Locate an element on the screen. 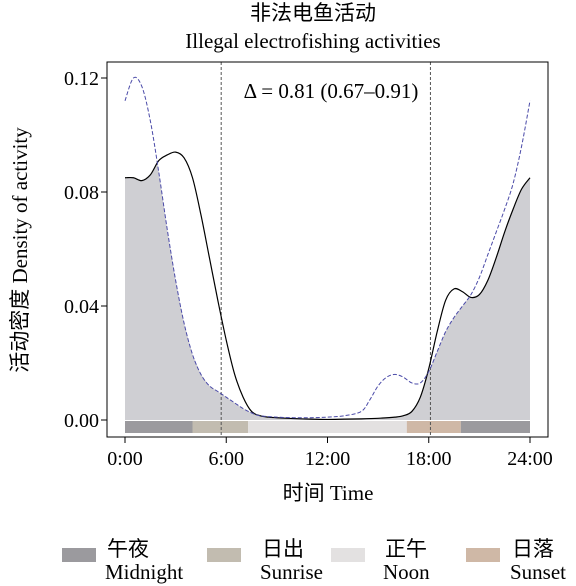  legend-label-zh: 日出 is located at coordinates (283, 549).